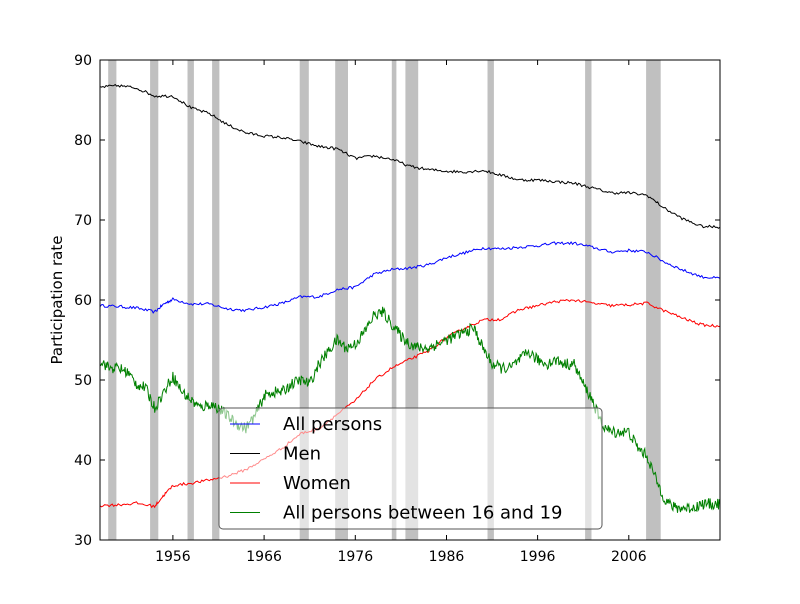  Describe the element at coordinates (332, 424) in the screenshot. I see `legend-label-0: All persons` at that location.